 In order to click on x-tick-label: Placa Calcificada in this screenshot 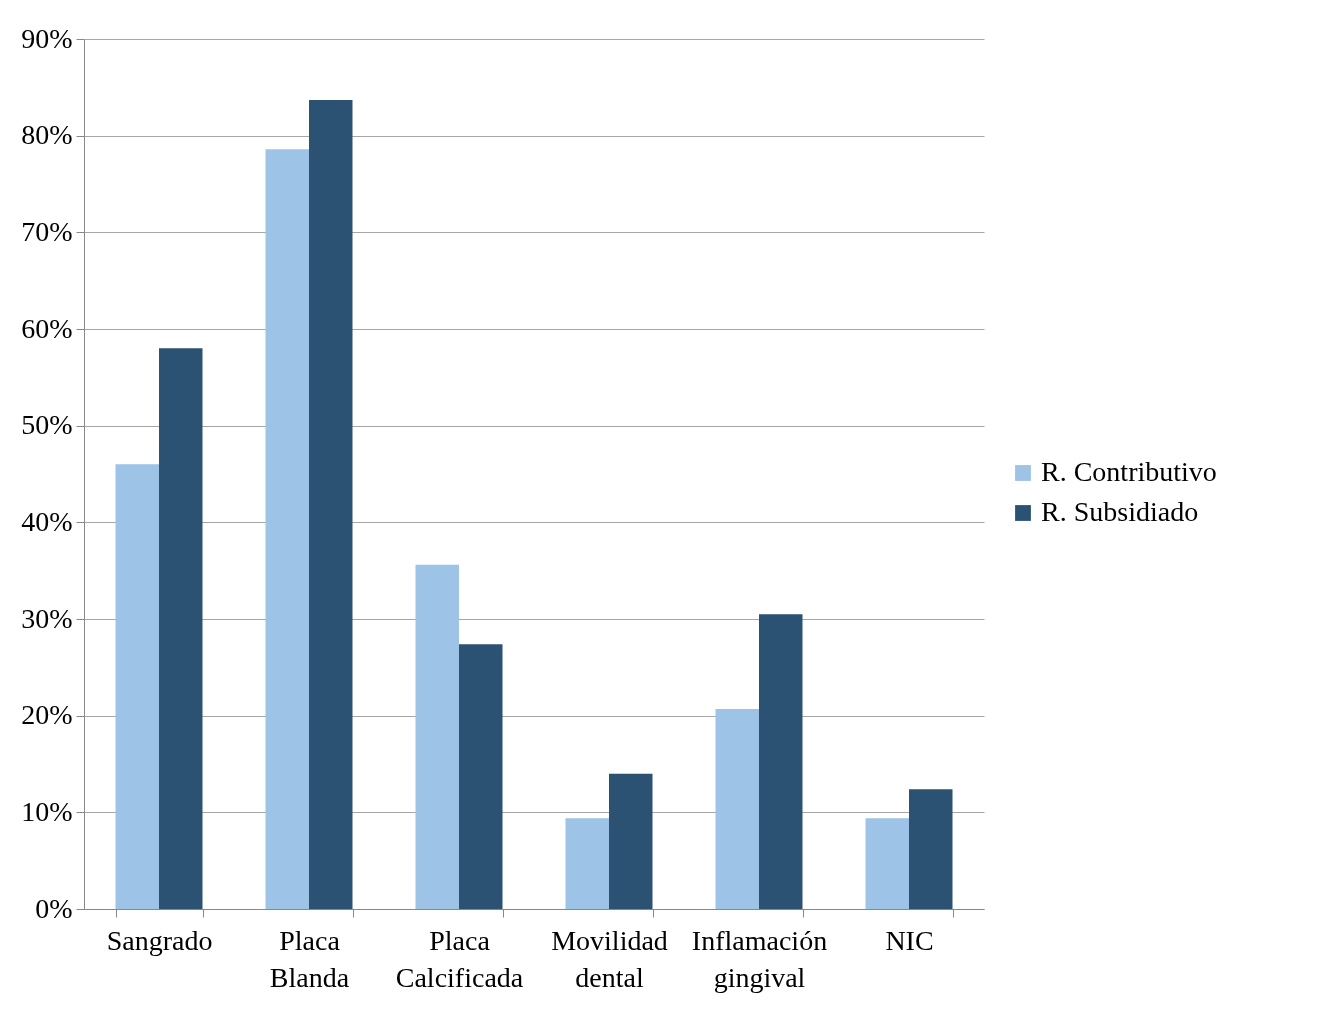, I will do `click(459, 958)`.